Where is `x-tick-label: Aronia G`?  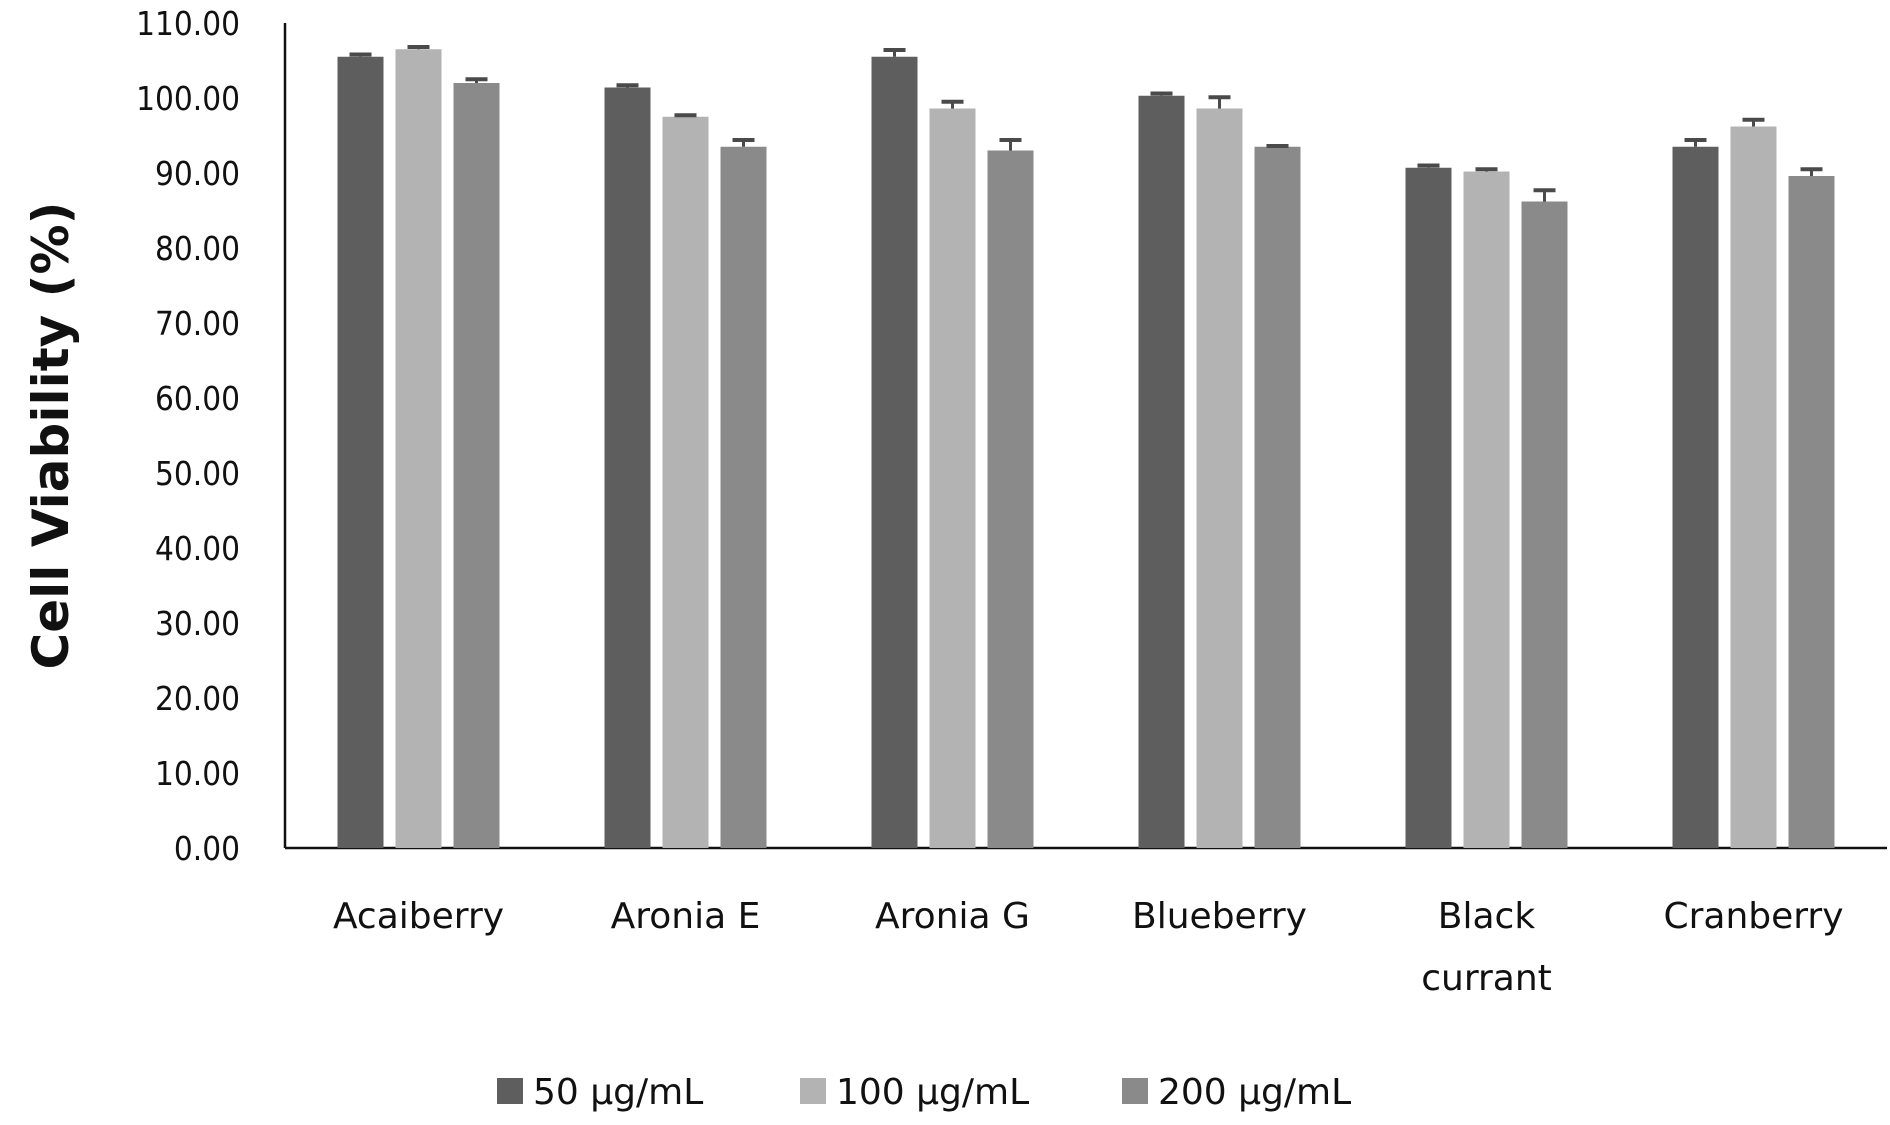
x-tick-label: Aronia G is located at coordinates (952, 916).